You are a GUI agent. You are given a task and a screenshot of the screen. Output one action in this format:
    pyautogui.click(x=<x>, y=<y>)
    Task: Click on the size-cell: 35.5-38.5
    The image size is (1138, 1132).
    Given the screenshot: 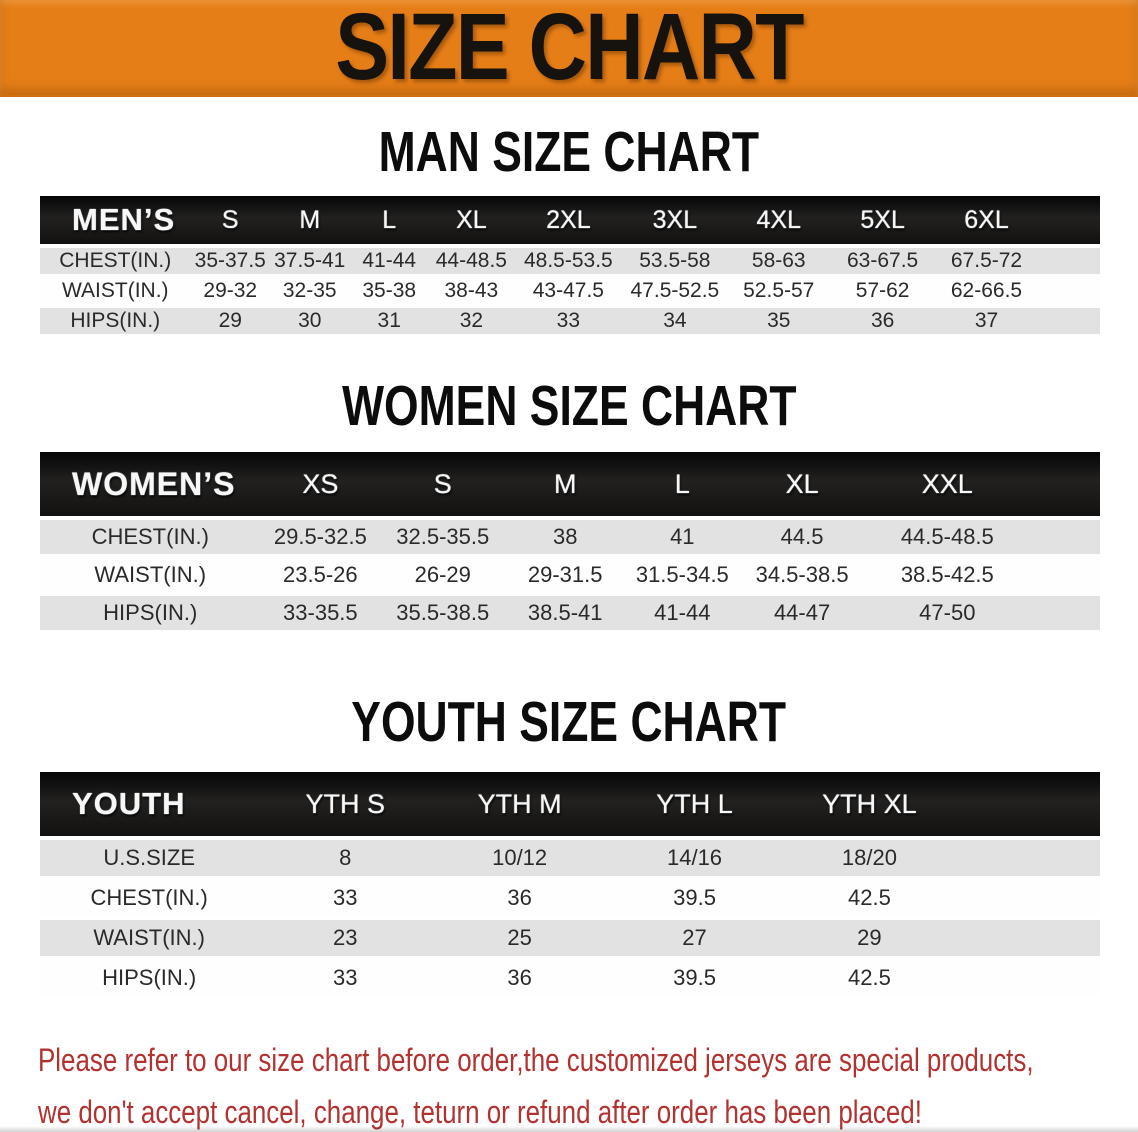 What is the action you would take?
    pyautogui.click(x=443, y=611)
    